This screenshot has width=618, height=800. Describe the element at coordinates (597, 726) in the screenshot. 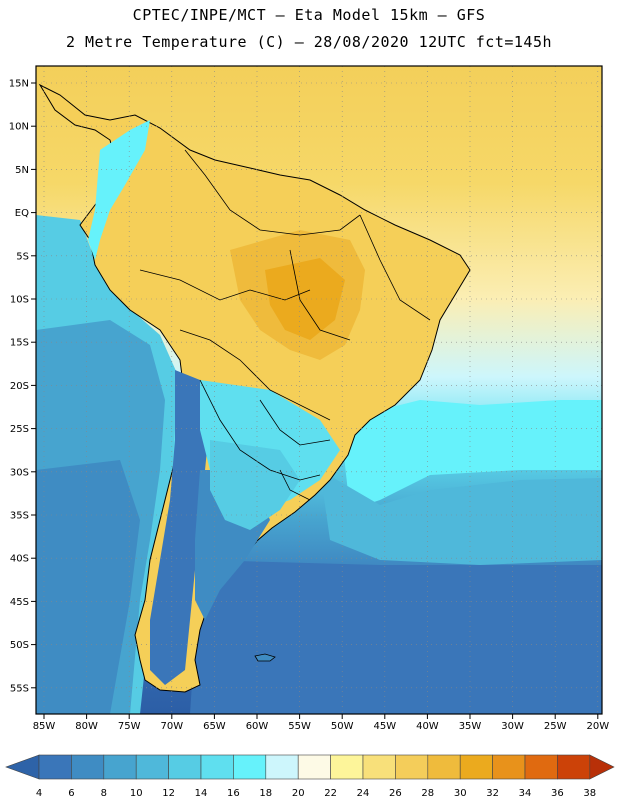

I see `lon-label: 20W` at that location.